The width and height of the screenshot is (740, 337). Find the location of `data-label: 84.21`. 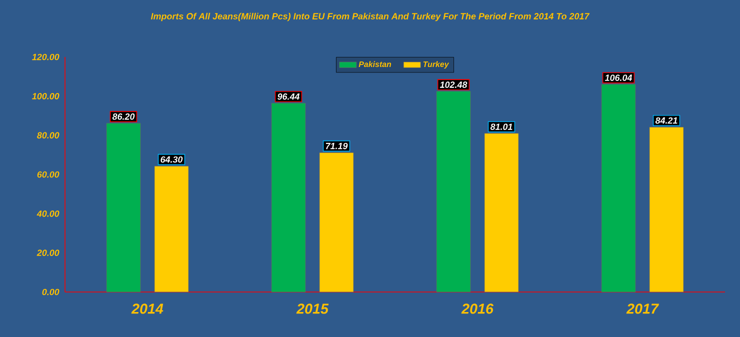

data-label: 84.21 is located at coordinates (666, 120).